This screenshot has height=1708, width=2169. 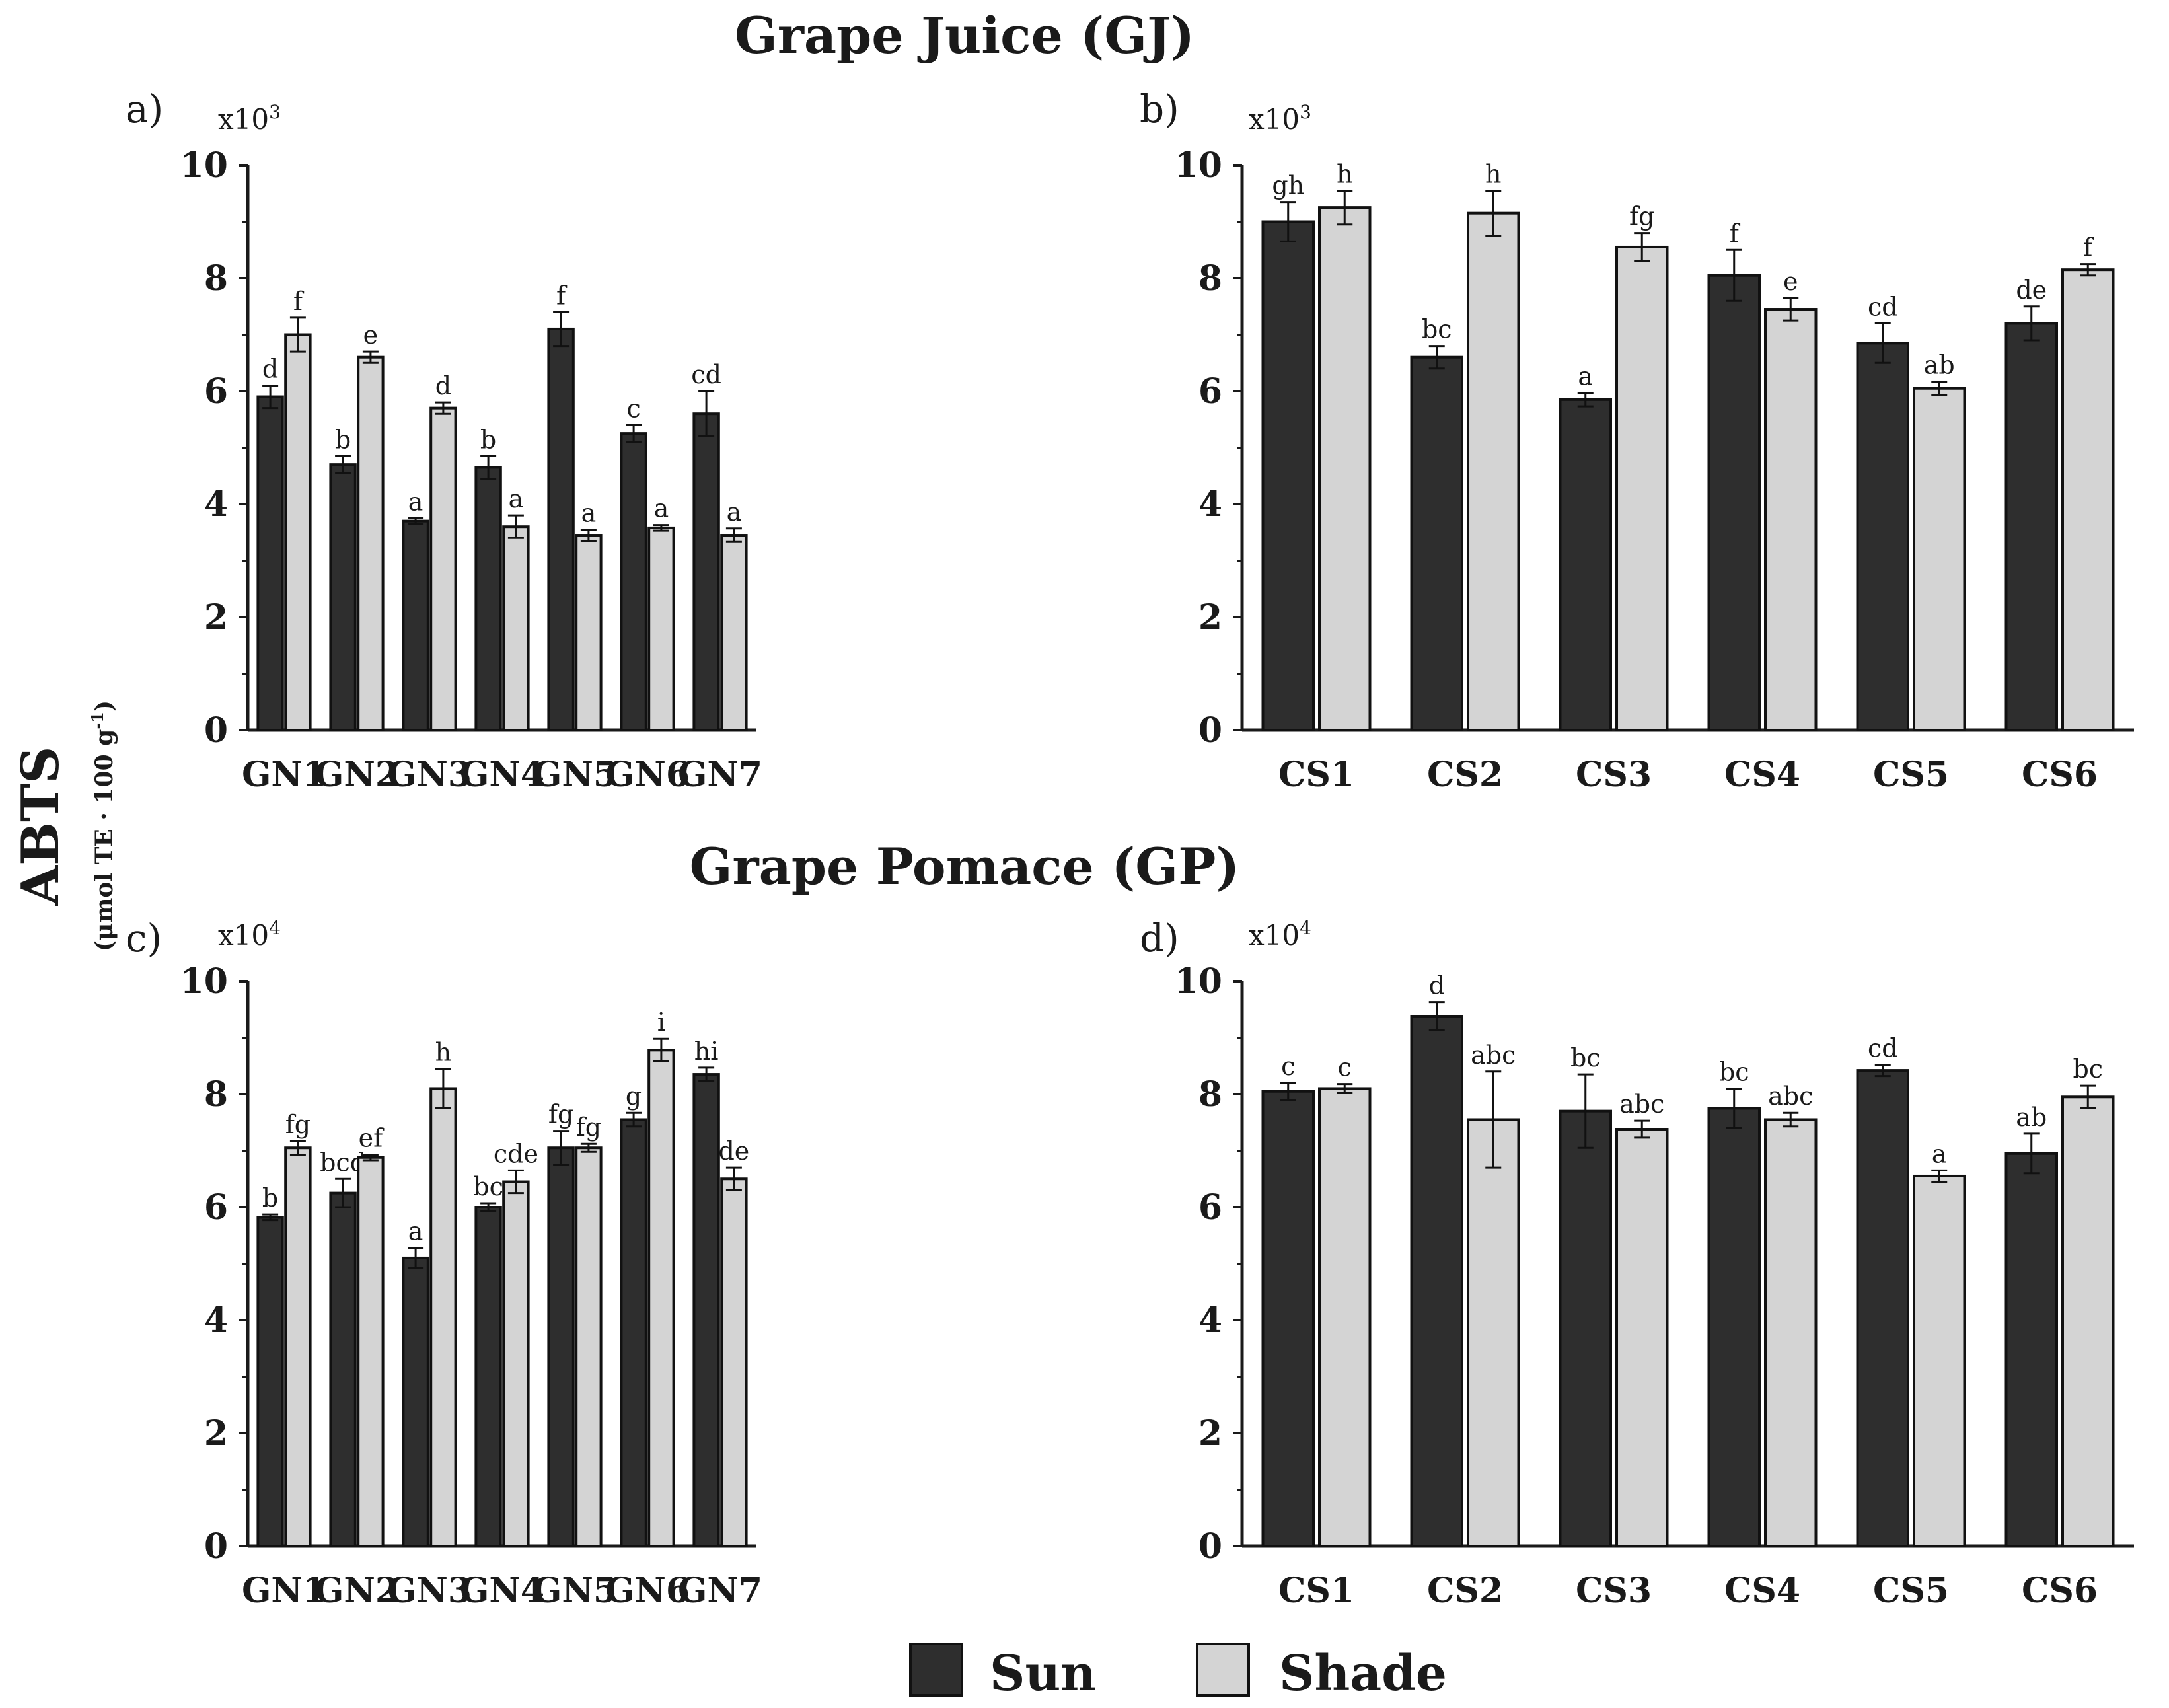 What do you see at coordinates (965, 35) in the screenshot?
I see `grape-juice-title: Grape Juice (GJ)` at bounding box center [965, 35].